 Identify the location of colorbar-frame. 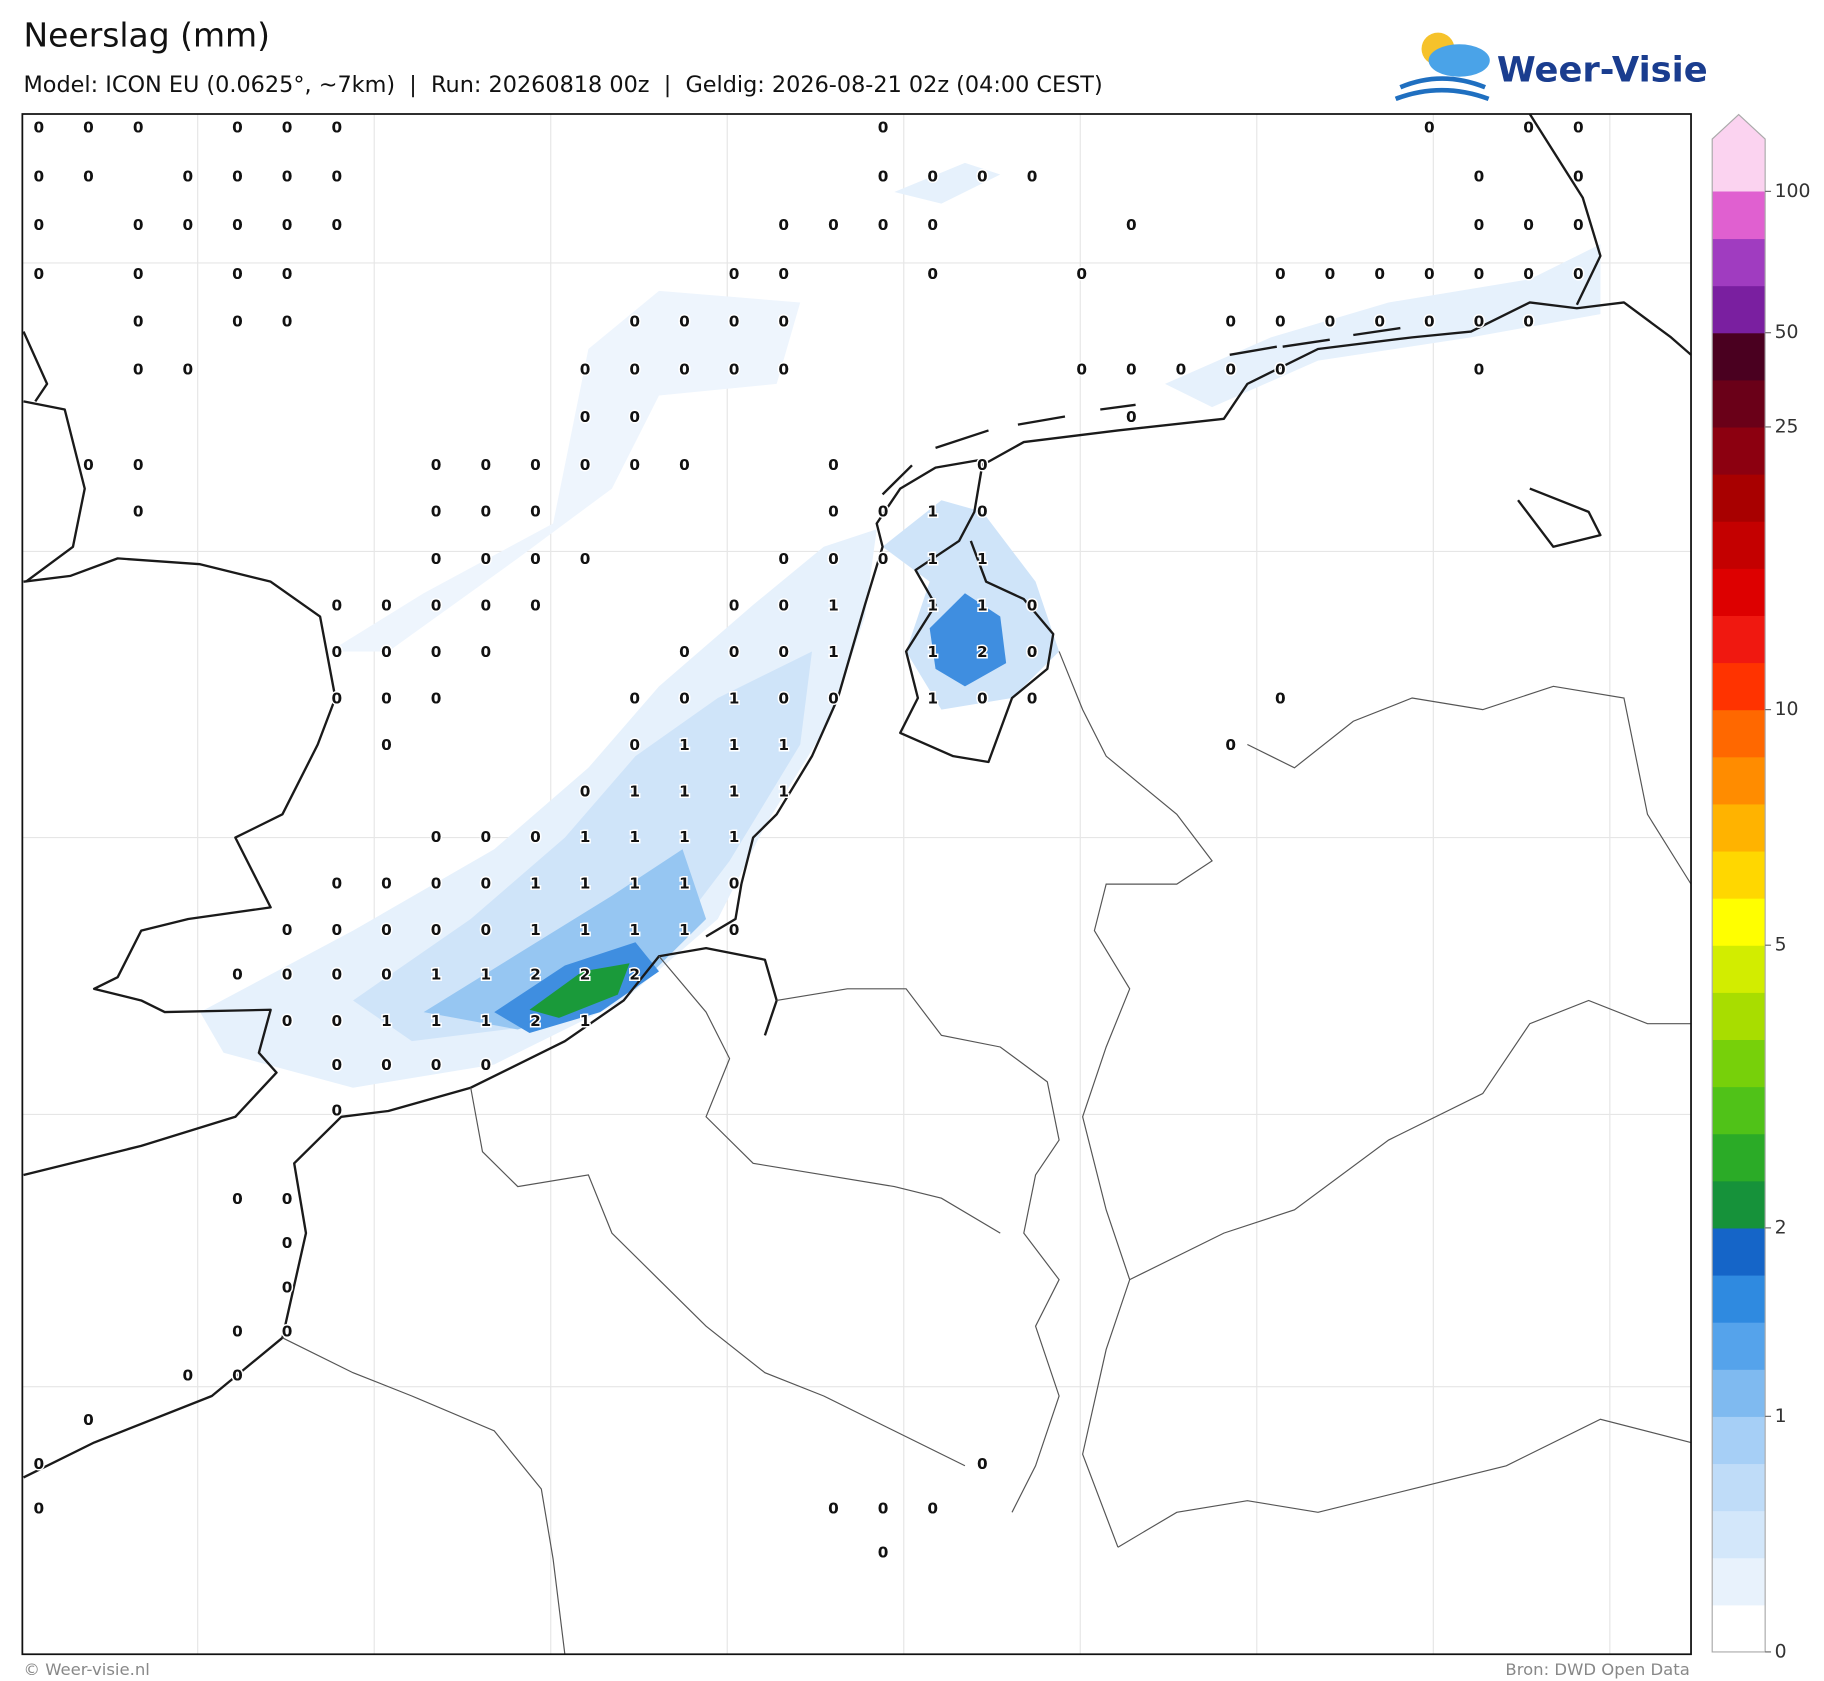
(1738, 883).